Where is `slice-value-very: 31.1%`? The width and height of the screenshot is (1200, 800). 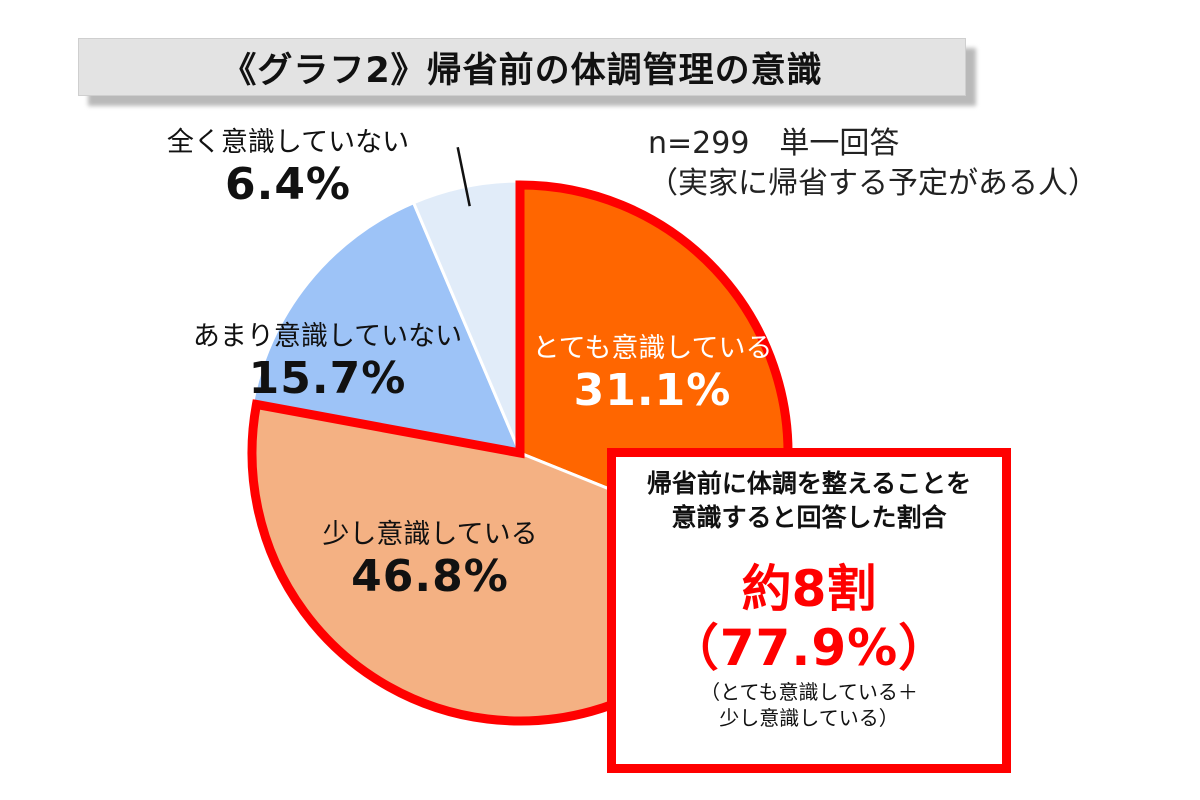 slice-value-very: 31.1% is located at coordinates (652, 390).